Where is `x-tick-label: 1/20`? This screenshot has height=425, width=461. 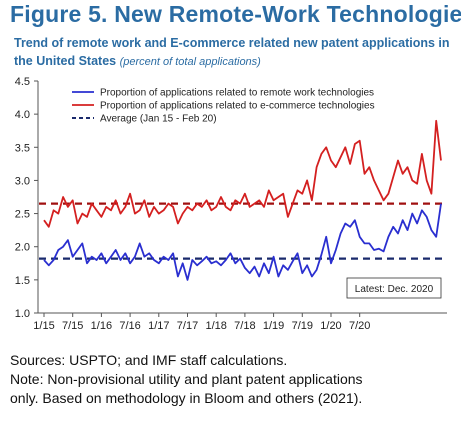
x-tick-label: 1/20 is located at coordinates (330, 326).